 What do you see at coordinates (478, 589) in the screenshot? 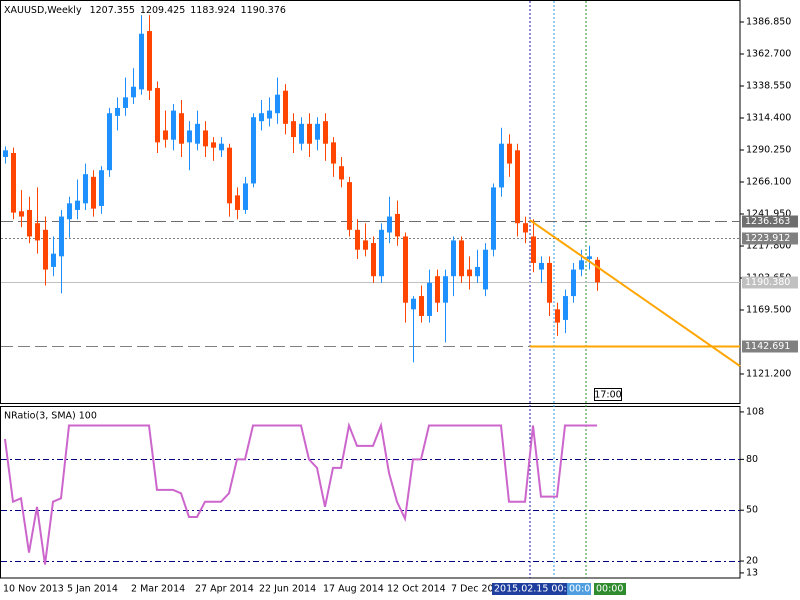
I see `x-tick-label: 7 Dec 2014` at bounding box center [478, 589].